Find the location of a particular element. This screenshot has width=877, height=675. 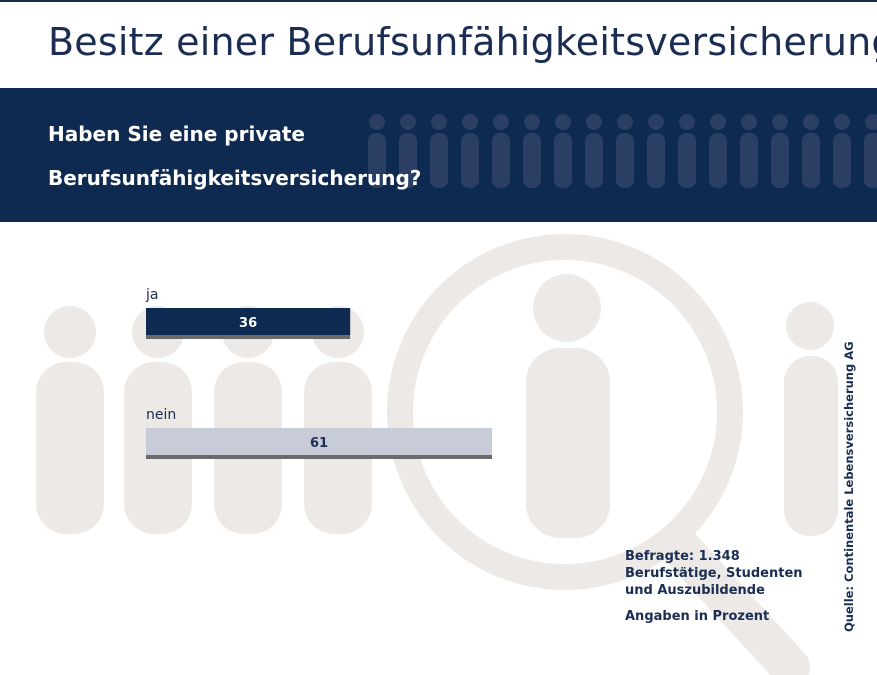

banner-people-pattern is located at coordinates (622, 151).